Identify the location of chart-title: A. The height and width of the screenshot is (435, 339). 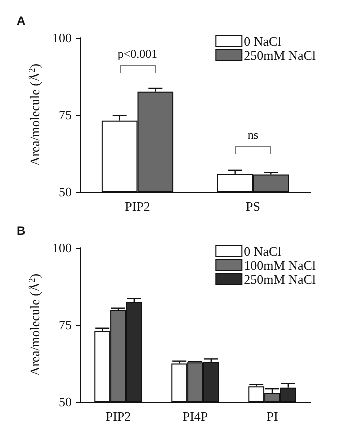
(21, 21).